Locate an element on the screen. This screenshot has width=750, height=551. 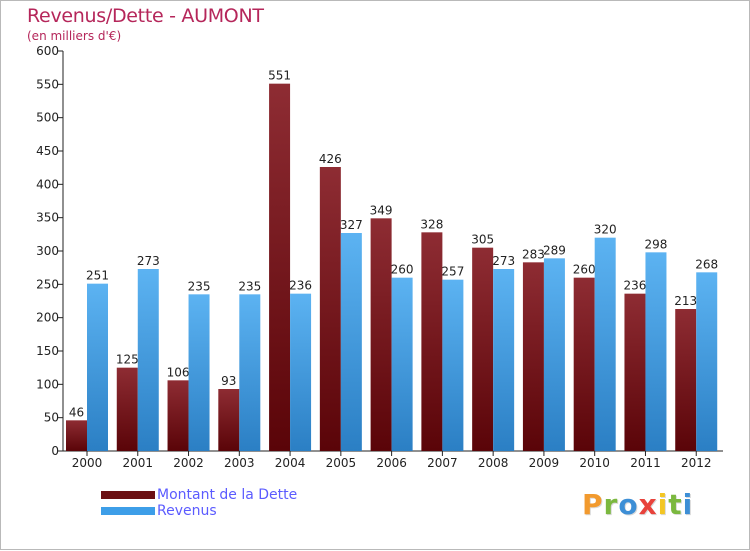
y-tick-label: 0 is located at coordinates (55, 451).